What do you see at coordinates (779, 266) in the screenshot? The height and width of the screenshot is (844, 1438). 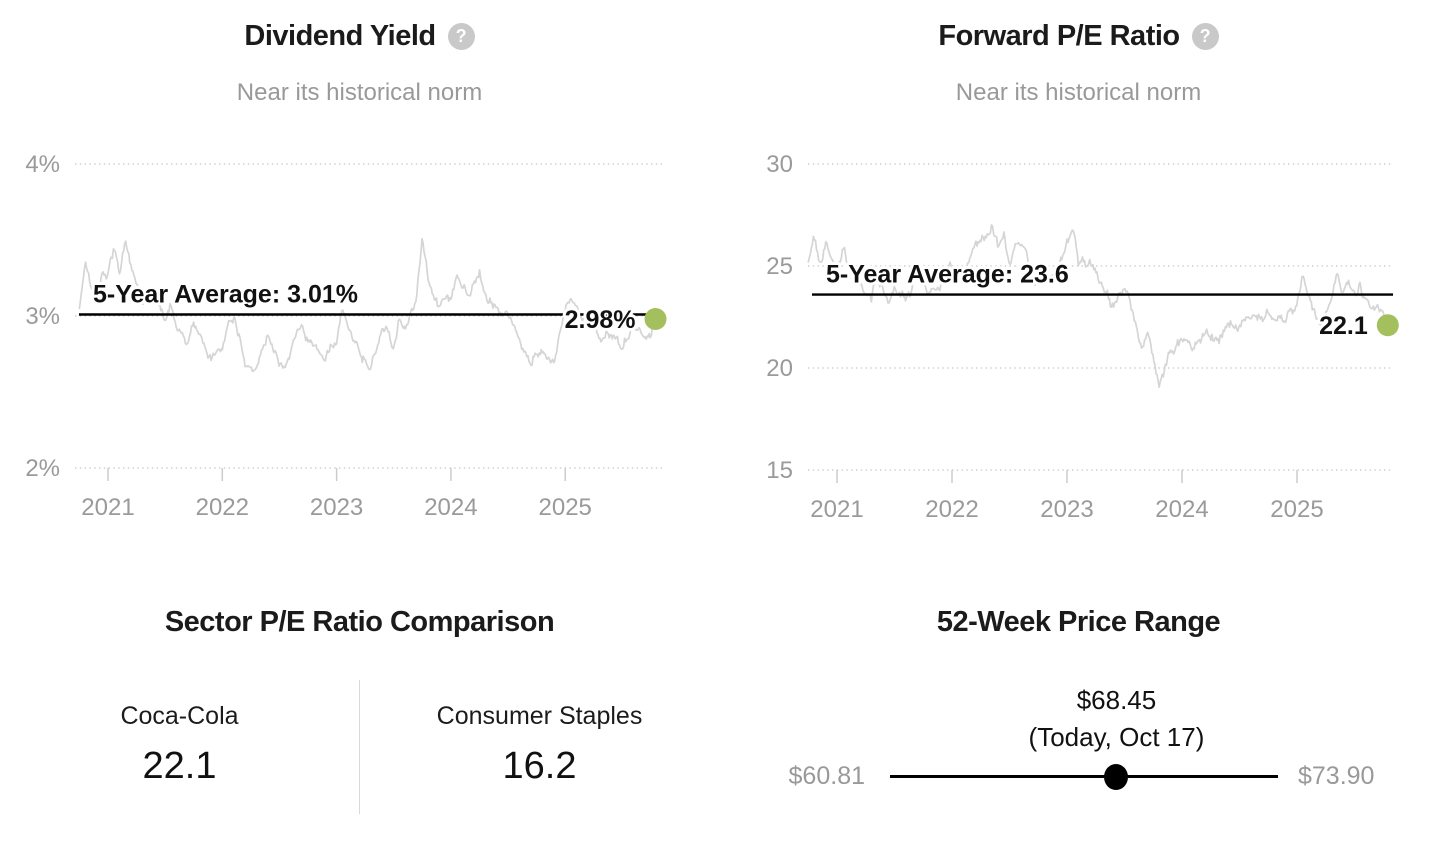 I see `svg-text: 25` at bounding box center [779, 266].